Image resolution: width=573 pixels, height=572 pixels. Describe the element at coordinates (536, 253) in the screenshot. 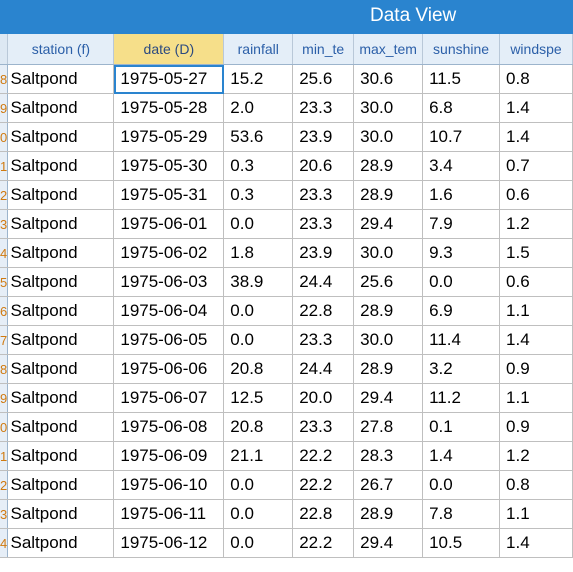

I see `cell-windspeed: 1.5` at that location.